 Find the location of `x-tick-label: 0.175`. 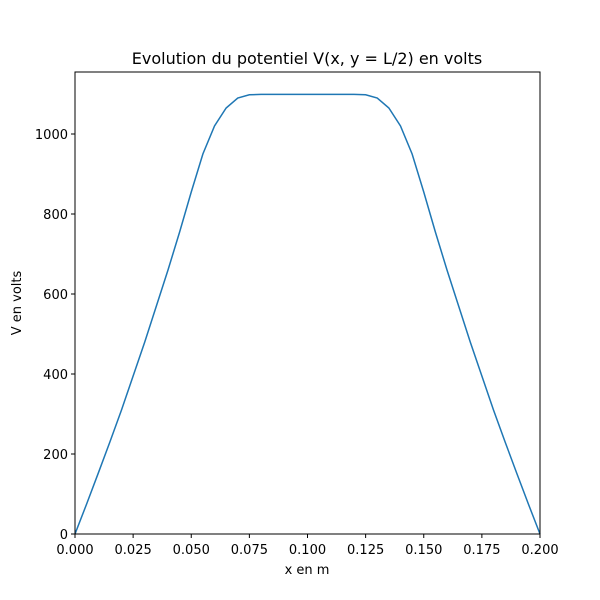

x-tick-label: 0.175 is located at coordinates (481, 550).